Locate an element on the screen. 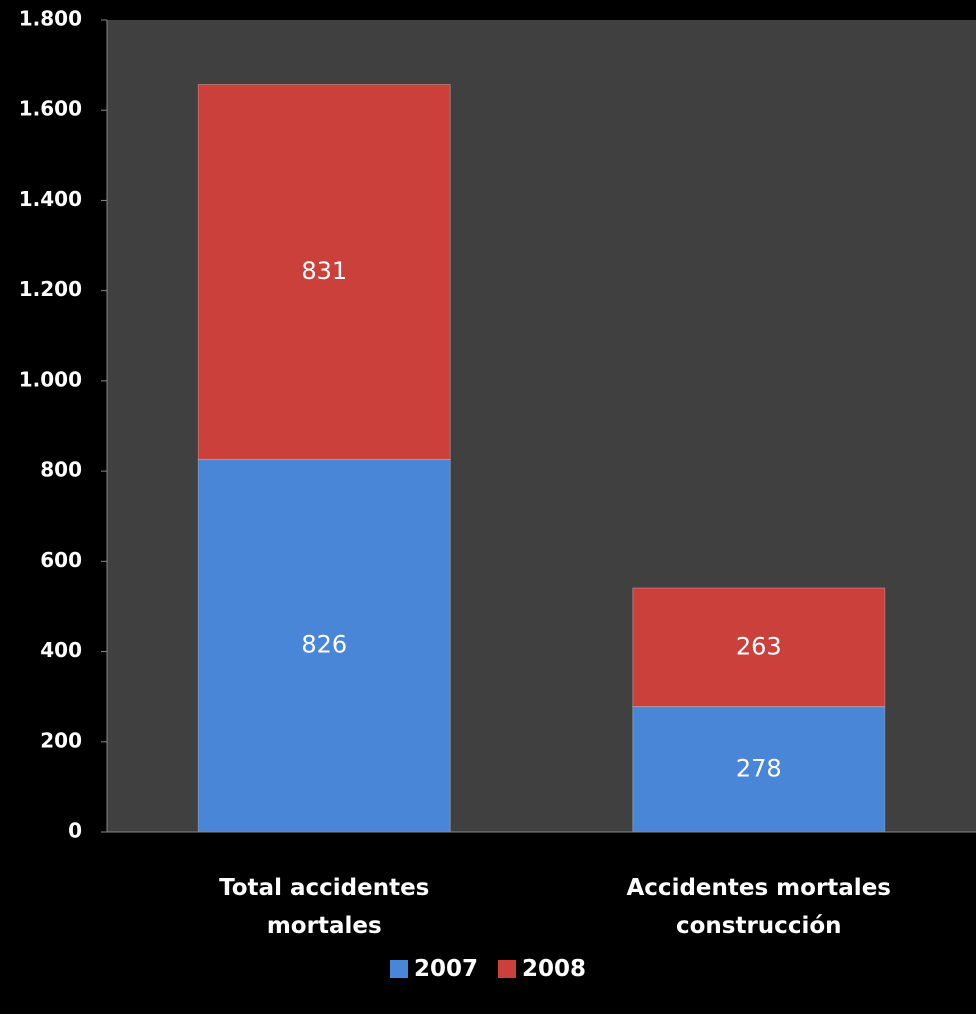  legend-item: 2007 is located at coordinates (433, 969).